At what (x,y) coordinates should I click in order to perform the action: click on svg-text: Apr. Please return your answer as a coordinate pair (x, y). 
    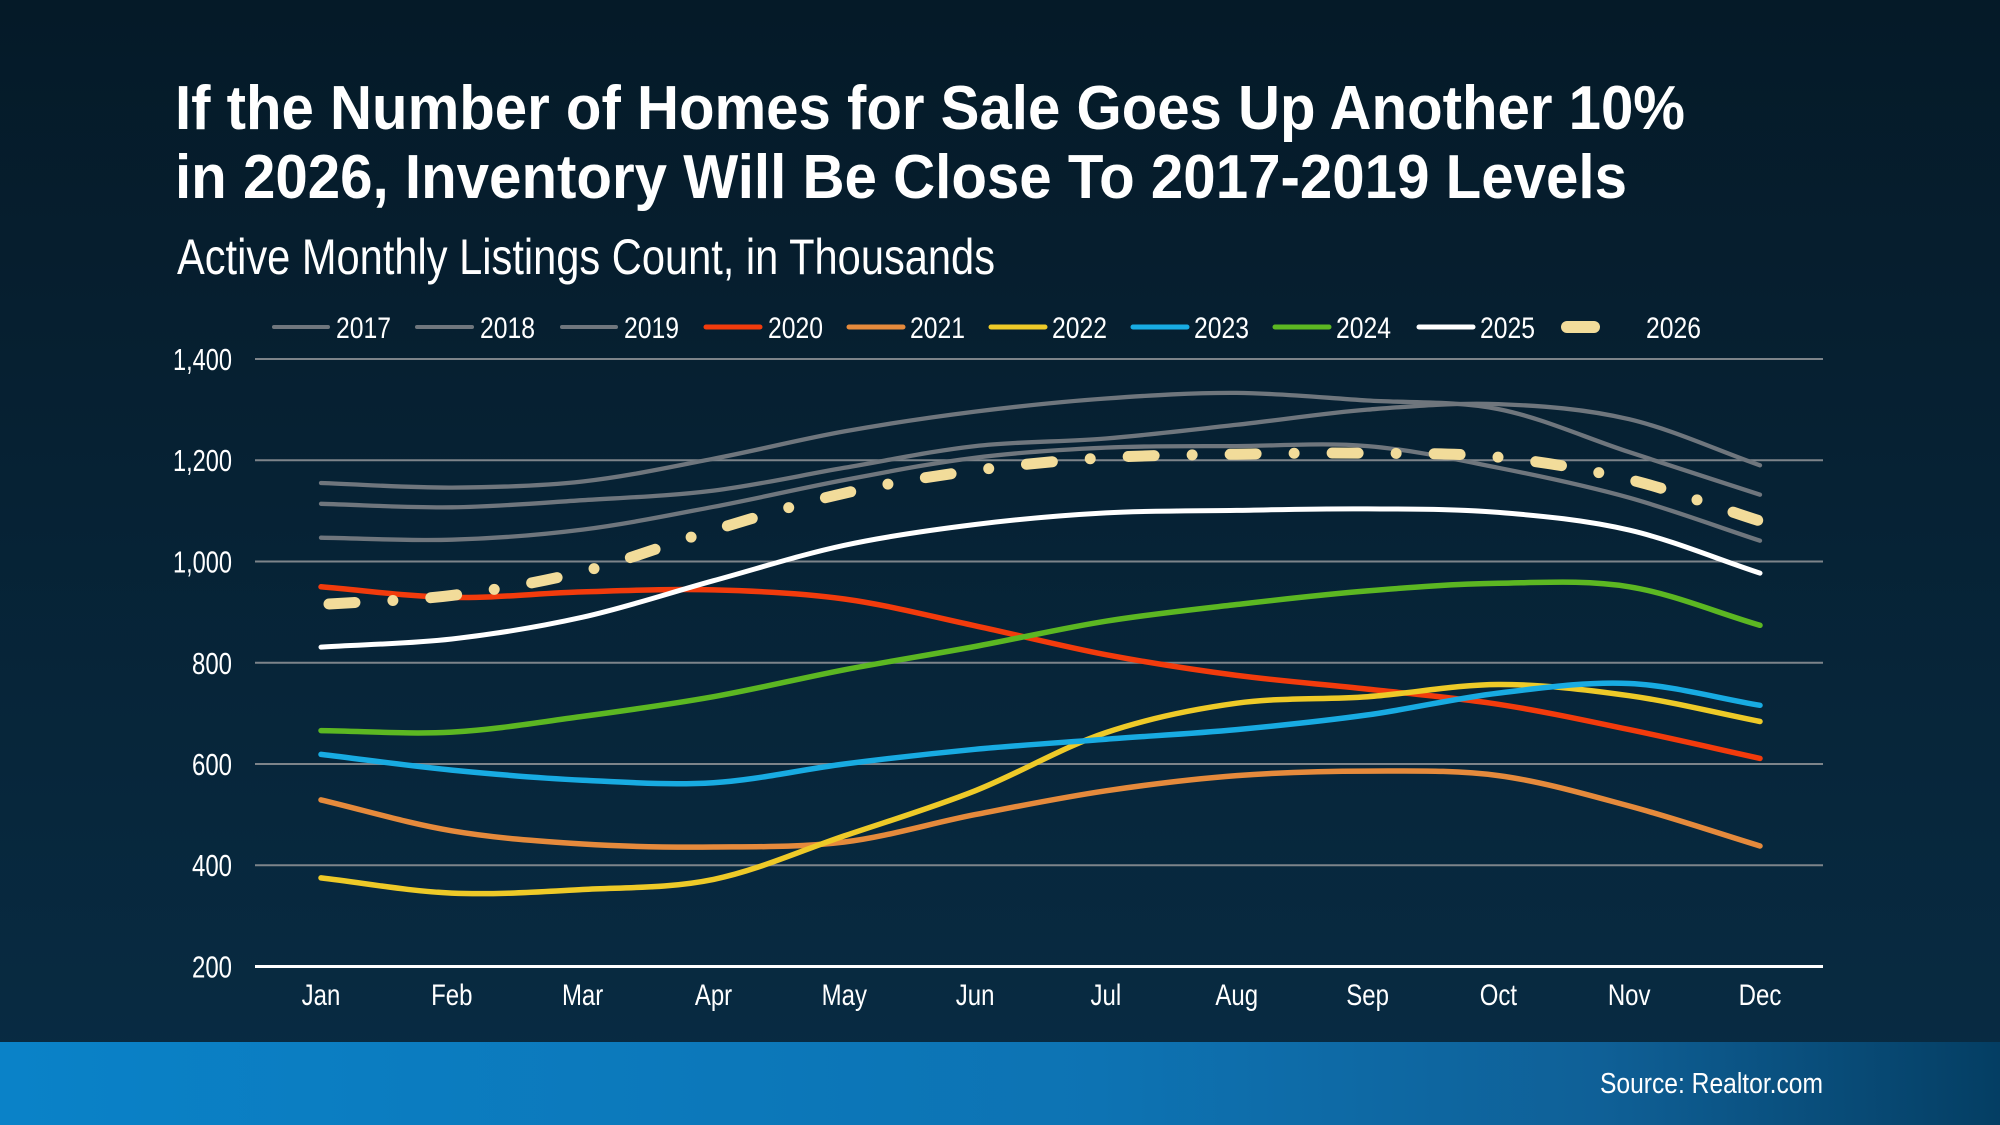
    Looking at the image, I should click on (713, 995).